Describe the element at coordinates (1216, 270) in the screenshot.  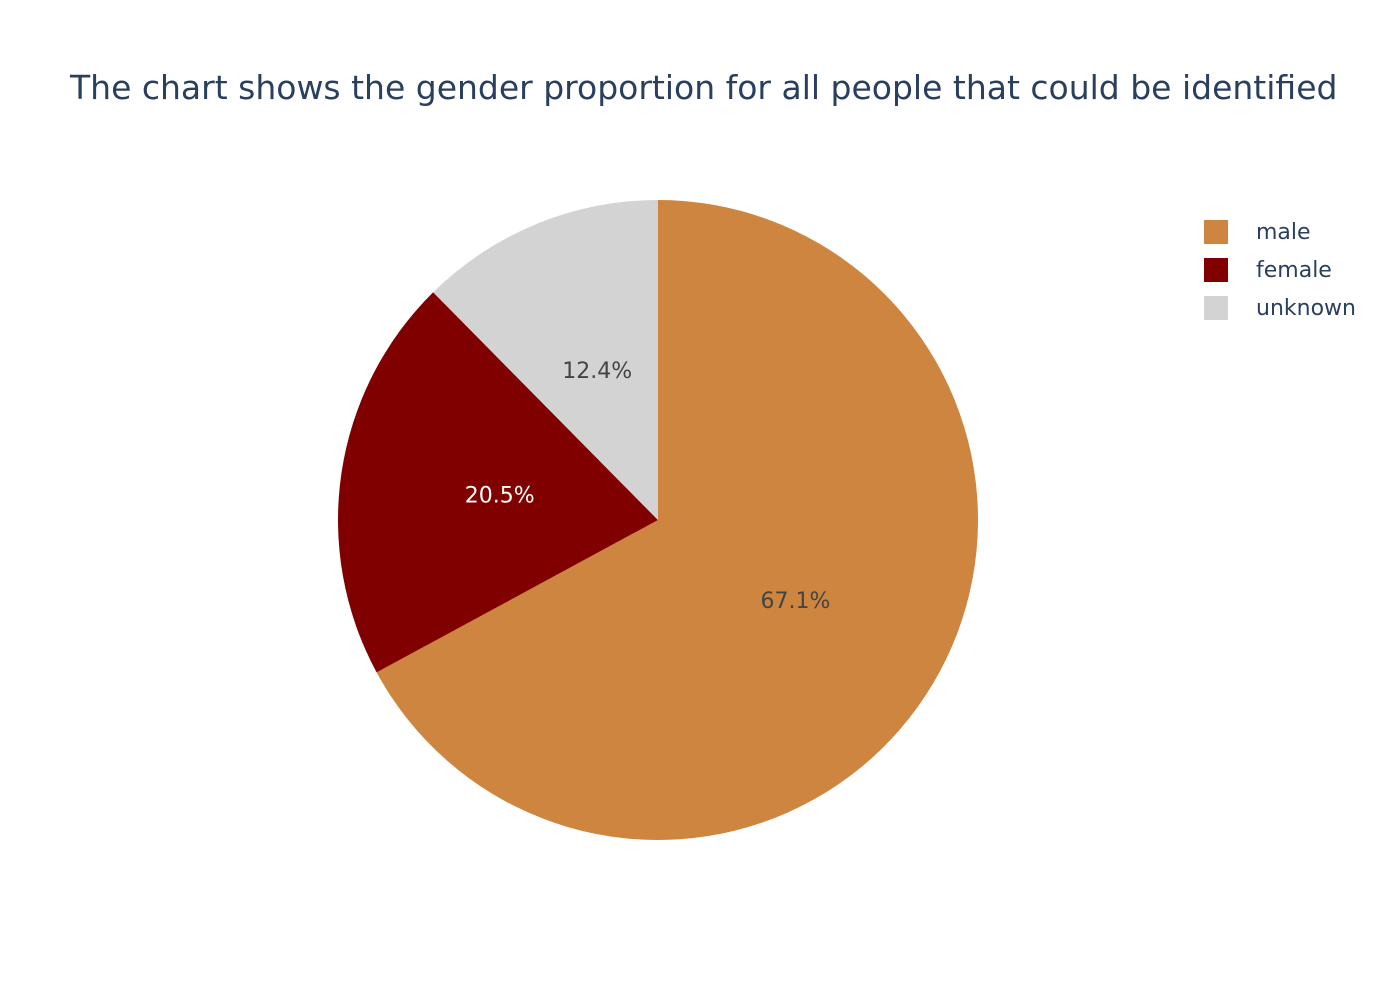
I see `legend-swatch-female` at that location.